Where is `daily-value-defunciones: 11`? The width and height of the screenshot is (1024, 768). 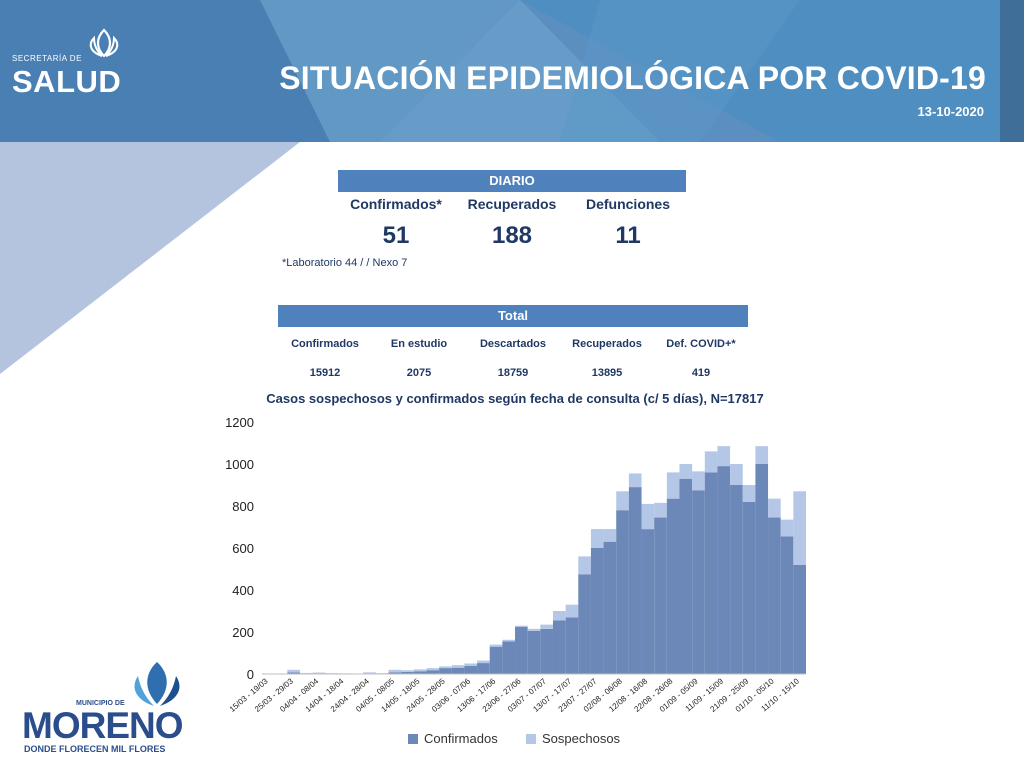 daily-value-defunciones: 11 is located at coordinates (628, 235).